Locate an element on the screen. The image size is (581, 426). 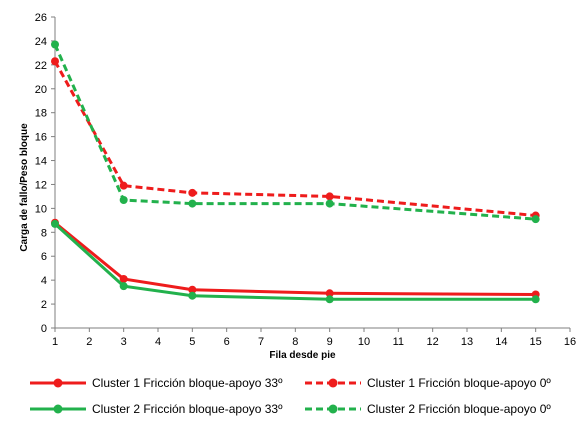
y-tick-label: 14 is located at coordinates (41, 162).